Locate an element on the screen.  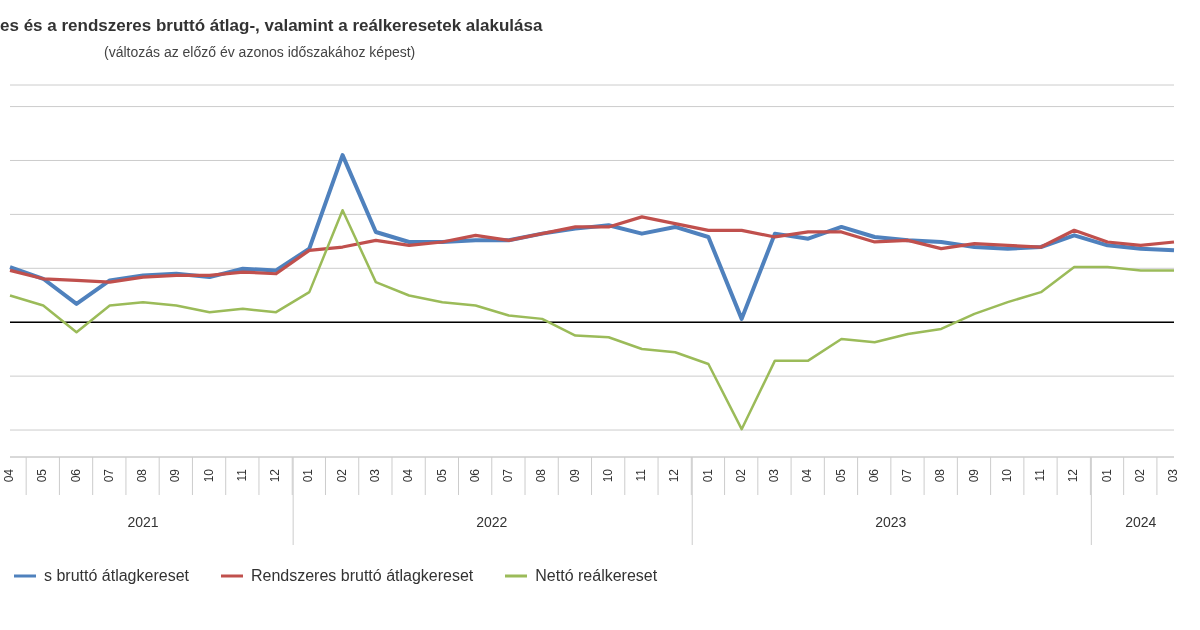
legend-label: Nettó reálkereset is located at coordinates (596, 576).